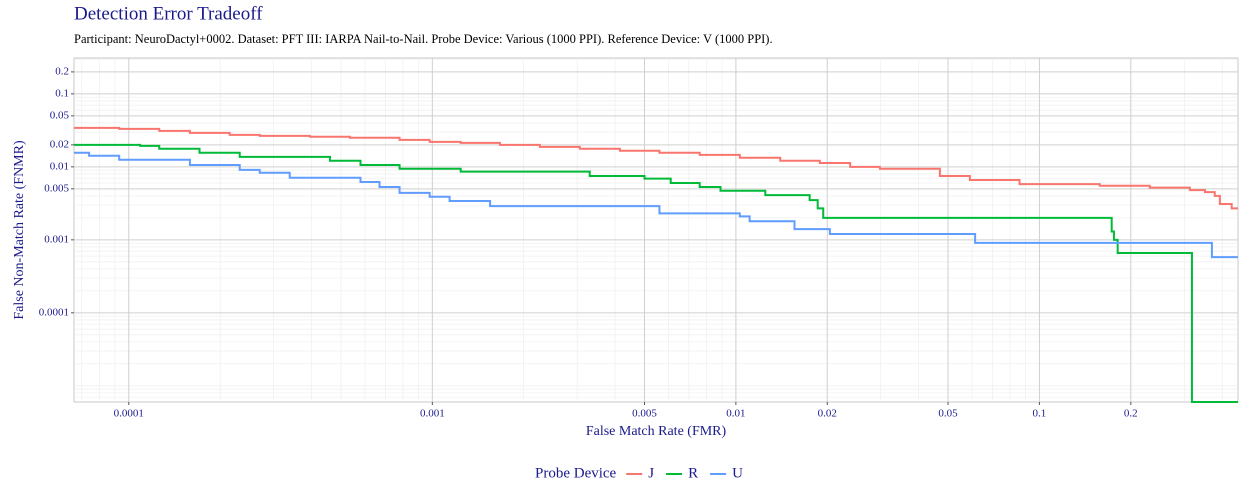  I want to click on y-tick-label: 0.0001, so click(54, 312).